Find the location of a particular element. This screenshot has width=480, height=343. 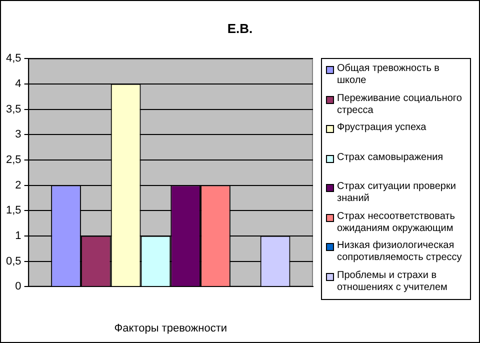

y-tick-label: 0,5 is located at coordinates (14, 261).